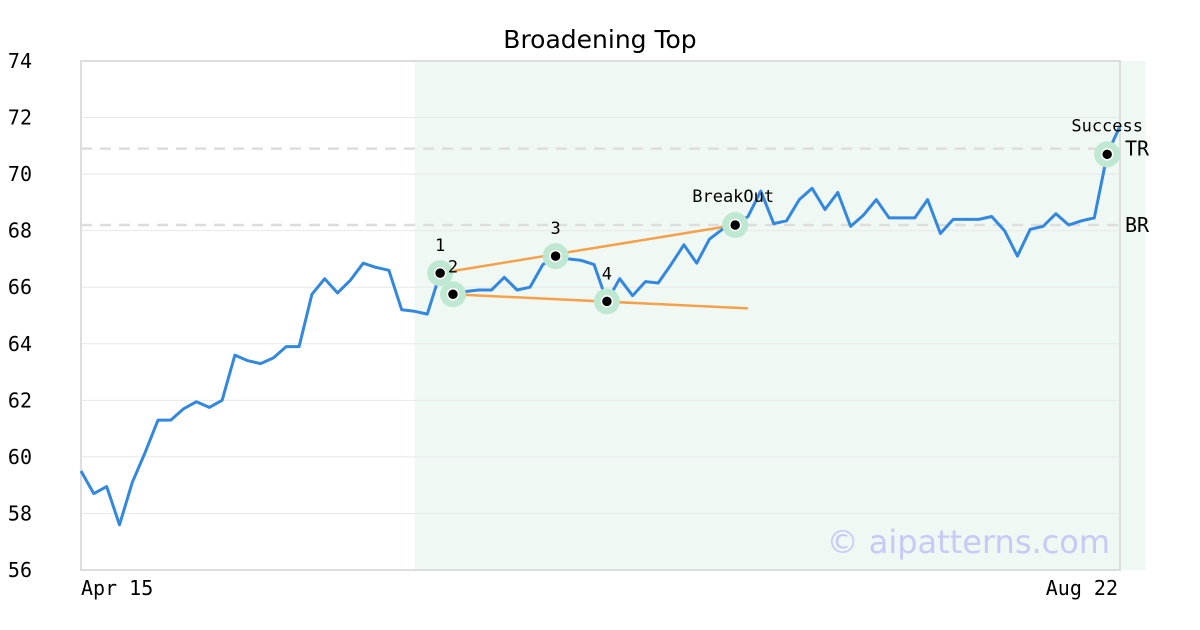  What do you see at coordinates (1137, 149) in the screenshot?
I see `level-label-tr: TR` at bounding box center [1137, 149].